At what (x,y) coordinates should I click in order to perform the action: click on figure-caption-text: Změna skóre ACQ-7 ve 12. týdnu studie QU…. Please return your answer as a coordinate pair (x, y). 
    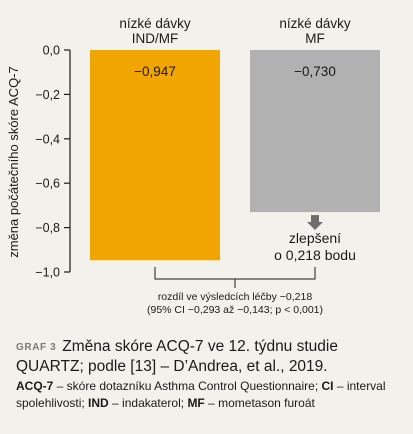
    Looking at the image, I should click on (177, 356).